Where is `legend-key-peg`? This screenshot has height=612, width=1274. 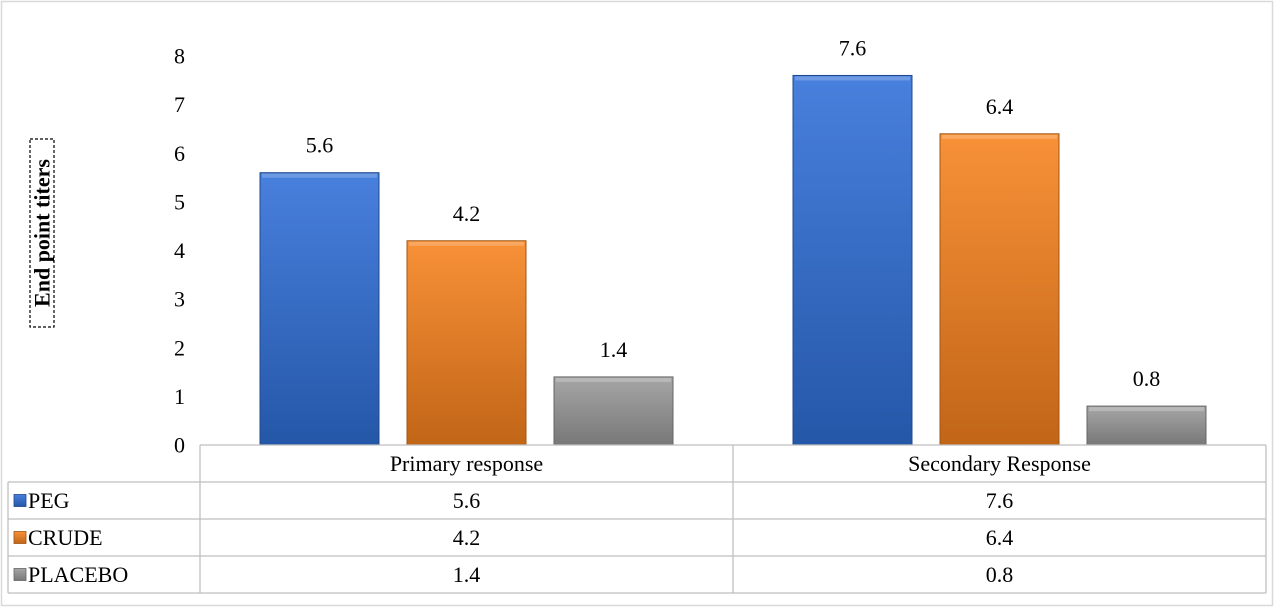
legend-key-peg is located at coordinates (20, 500).